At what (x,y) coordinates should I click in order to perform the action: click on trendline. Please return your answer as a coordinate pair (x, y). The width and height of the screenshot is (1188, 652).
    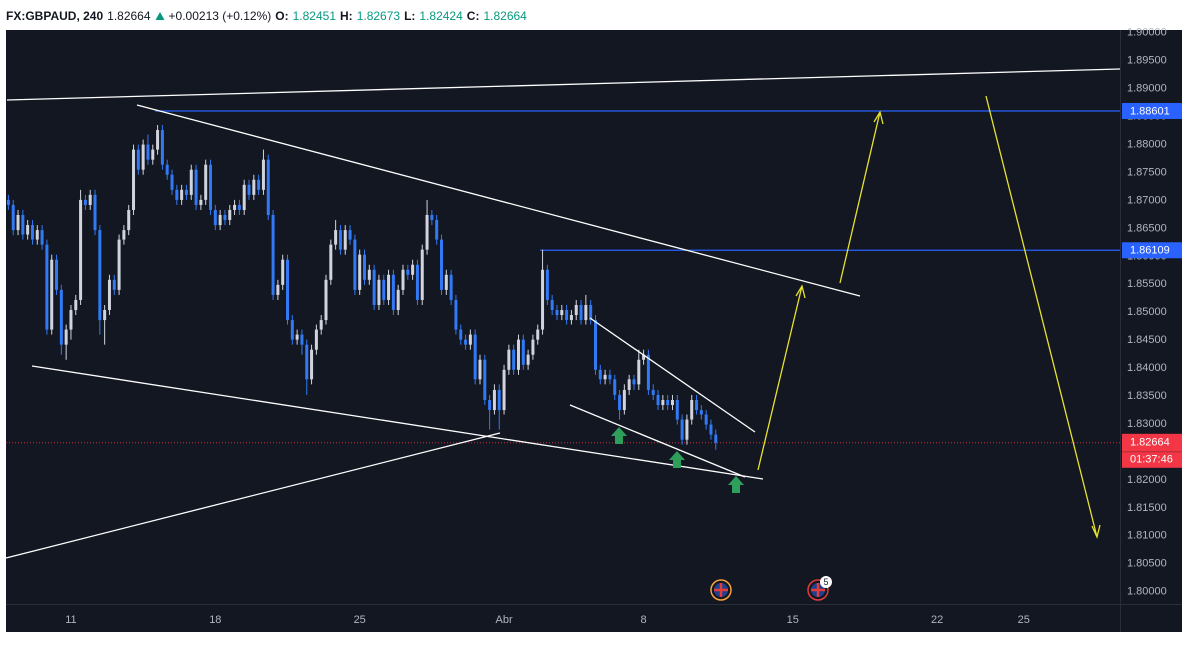
    Looking at the image, I should click on (253, 495).